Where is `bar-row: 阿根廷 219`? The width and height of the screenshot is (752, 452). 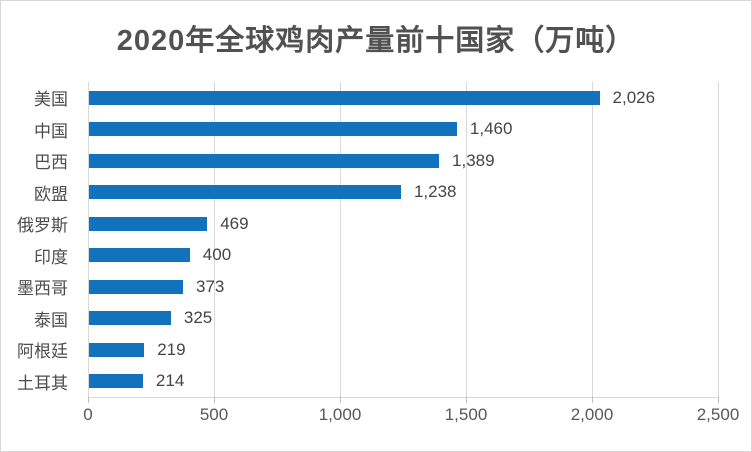 bar-row: 阿根廷 219 is located at coordinates (376, 350).